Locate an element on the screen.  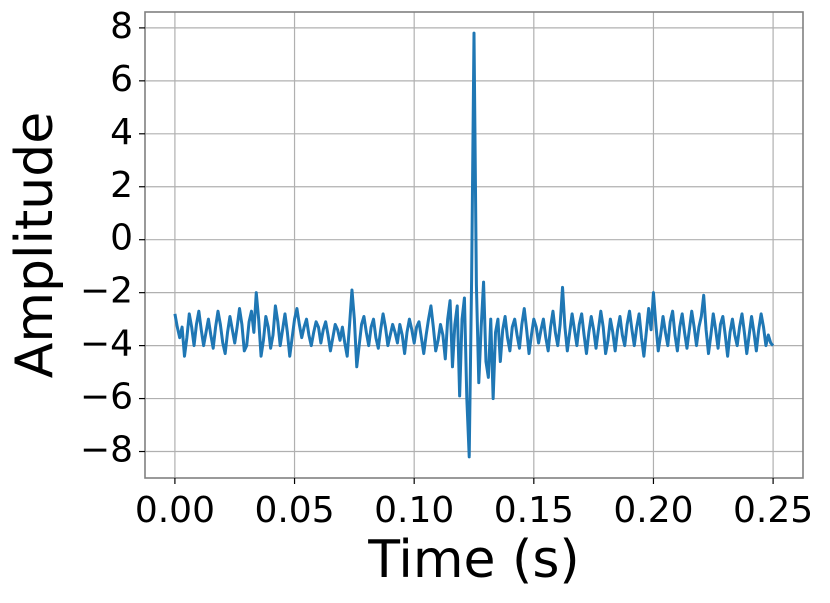
y-tick-label: −4 is located at coordinates (106, 344).